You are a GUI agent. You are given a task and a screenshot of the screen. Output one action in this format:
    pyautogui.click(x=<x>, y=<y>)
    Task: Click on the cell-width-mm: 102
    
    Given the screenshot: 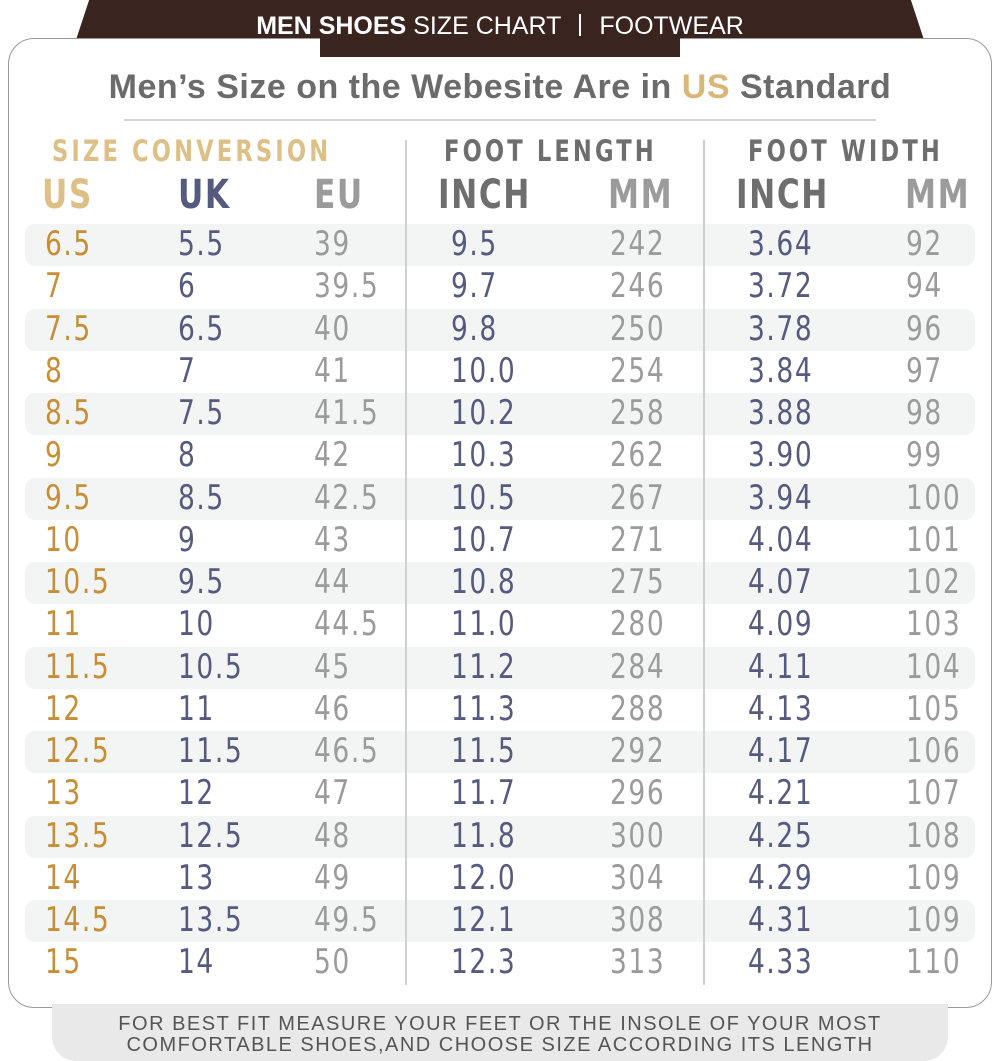 What is the action you would take?
    pyautogui.click(x=934, y=582)
    